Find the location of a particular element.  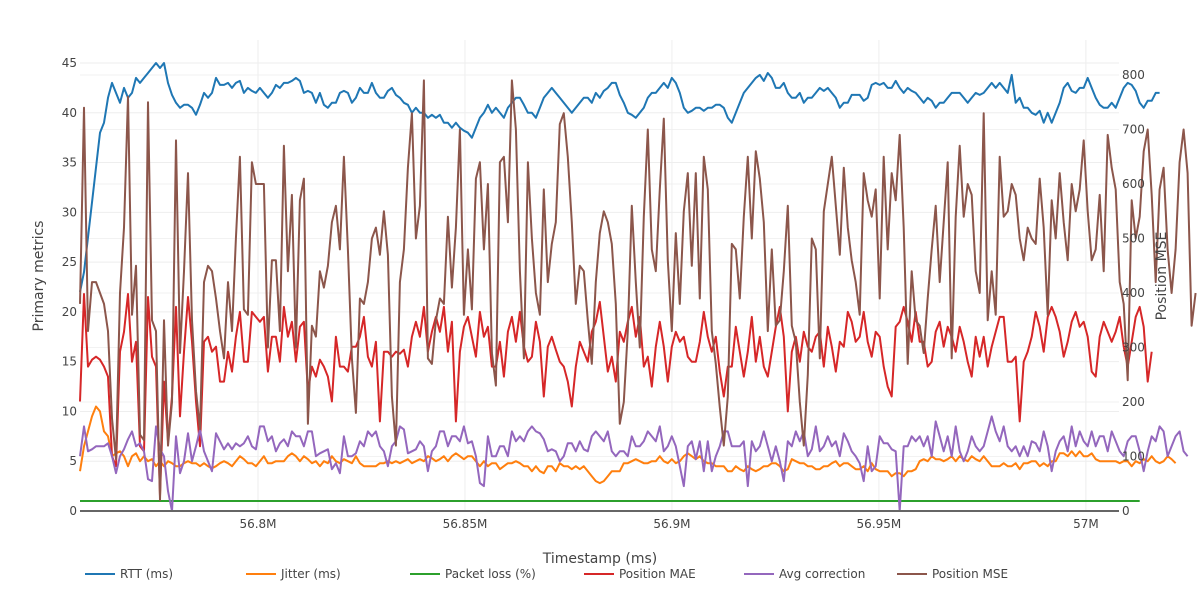

y2-tick-label: 500 is located at coordinates (1133, 239).